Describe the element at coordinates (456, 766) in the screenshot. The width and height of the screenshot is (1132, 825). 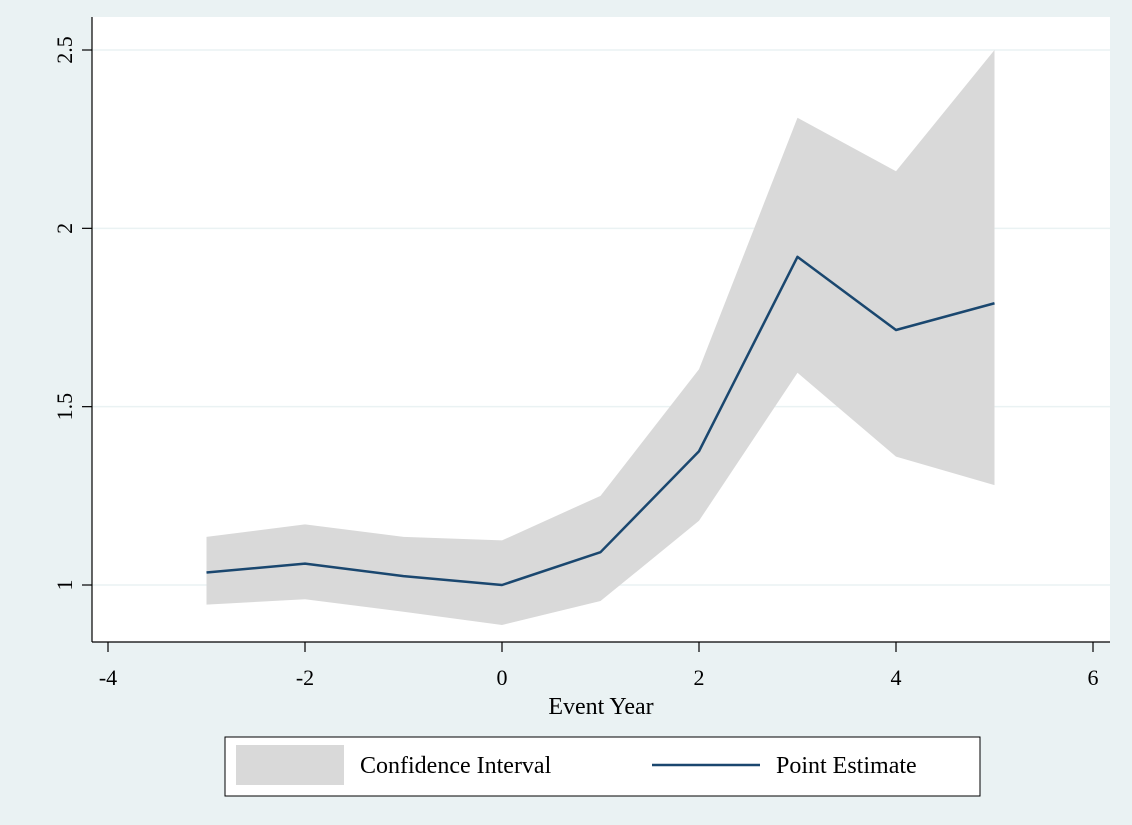
I see `legend-label-confidence-interval: Confidence Interval` at that location.